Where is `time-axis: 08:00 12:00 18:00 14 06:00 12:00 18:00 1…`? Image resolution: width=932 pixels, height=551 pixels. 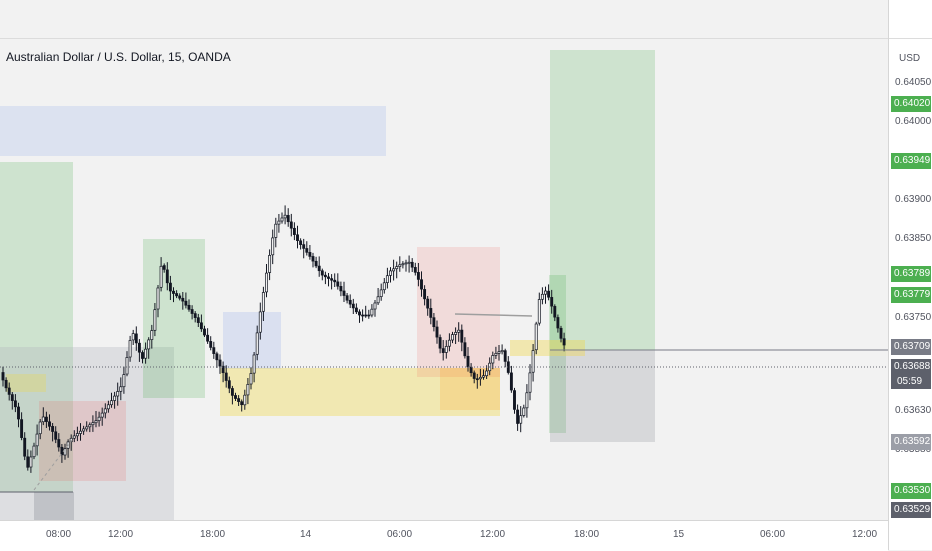
time-axis: 08:00 12:00 18:00 14 06:00 12:00 18:00 1… is located at coordinates (444, 535).